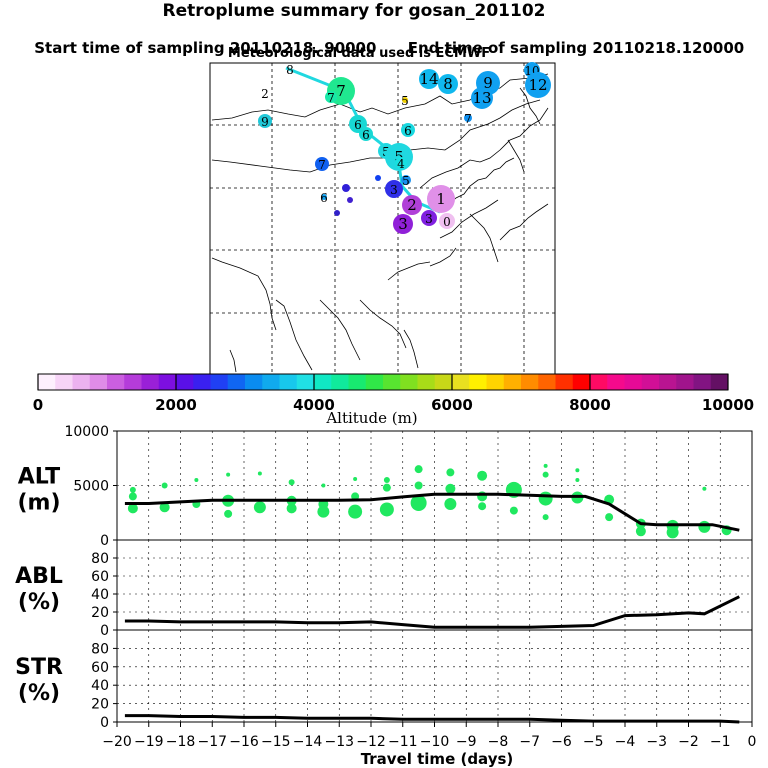 The width and height of the screenshot is (768, 768). Describe the element at coordinates (498, 742) in the screenshot. I see `x-tick-label: −8` at that location.